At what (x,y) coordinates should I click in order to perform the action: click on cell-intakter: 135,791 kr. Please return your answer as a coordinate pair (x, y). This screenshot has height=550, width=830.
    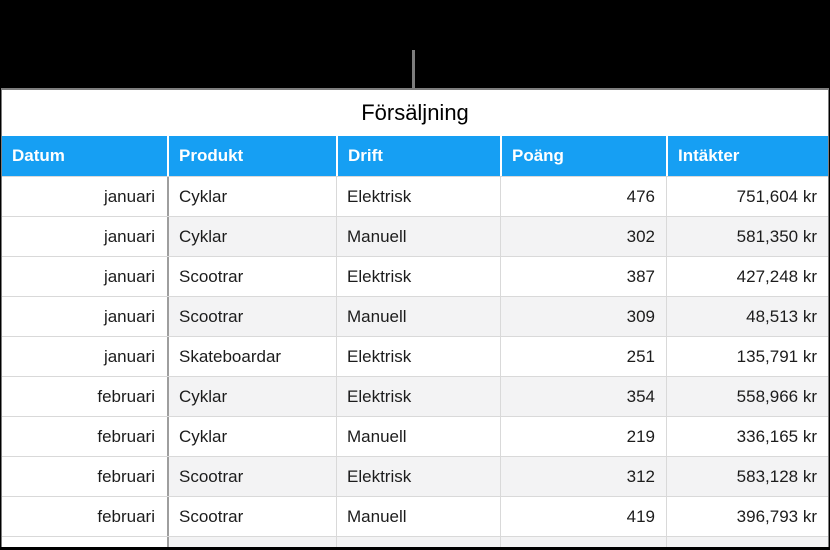
    Looking at the image, I should click on (747, 356).